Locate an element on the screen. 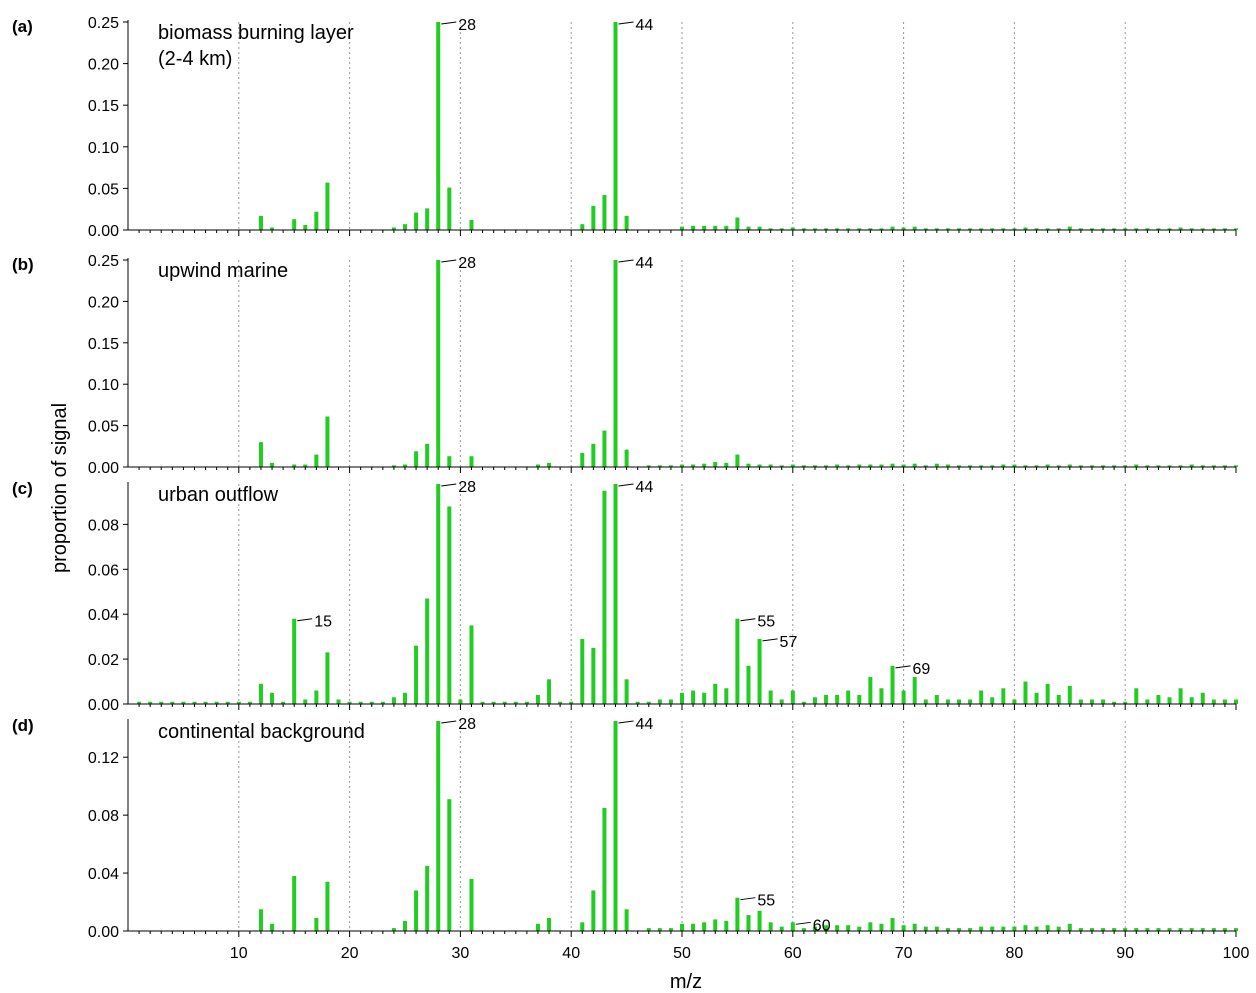  peak-label: 44 is located at coordinates (645, 25).